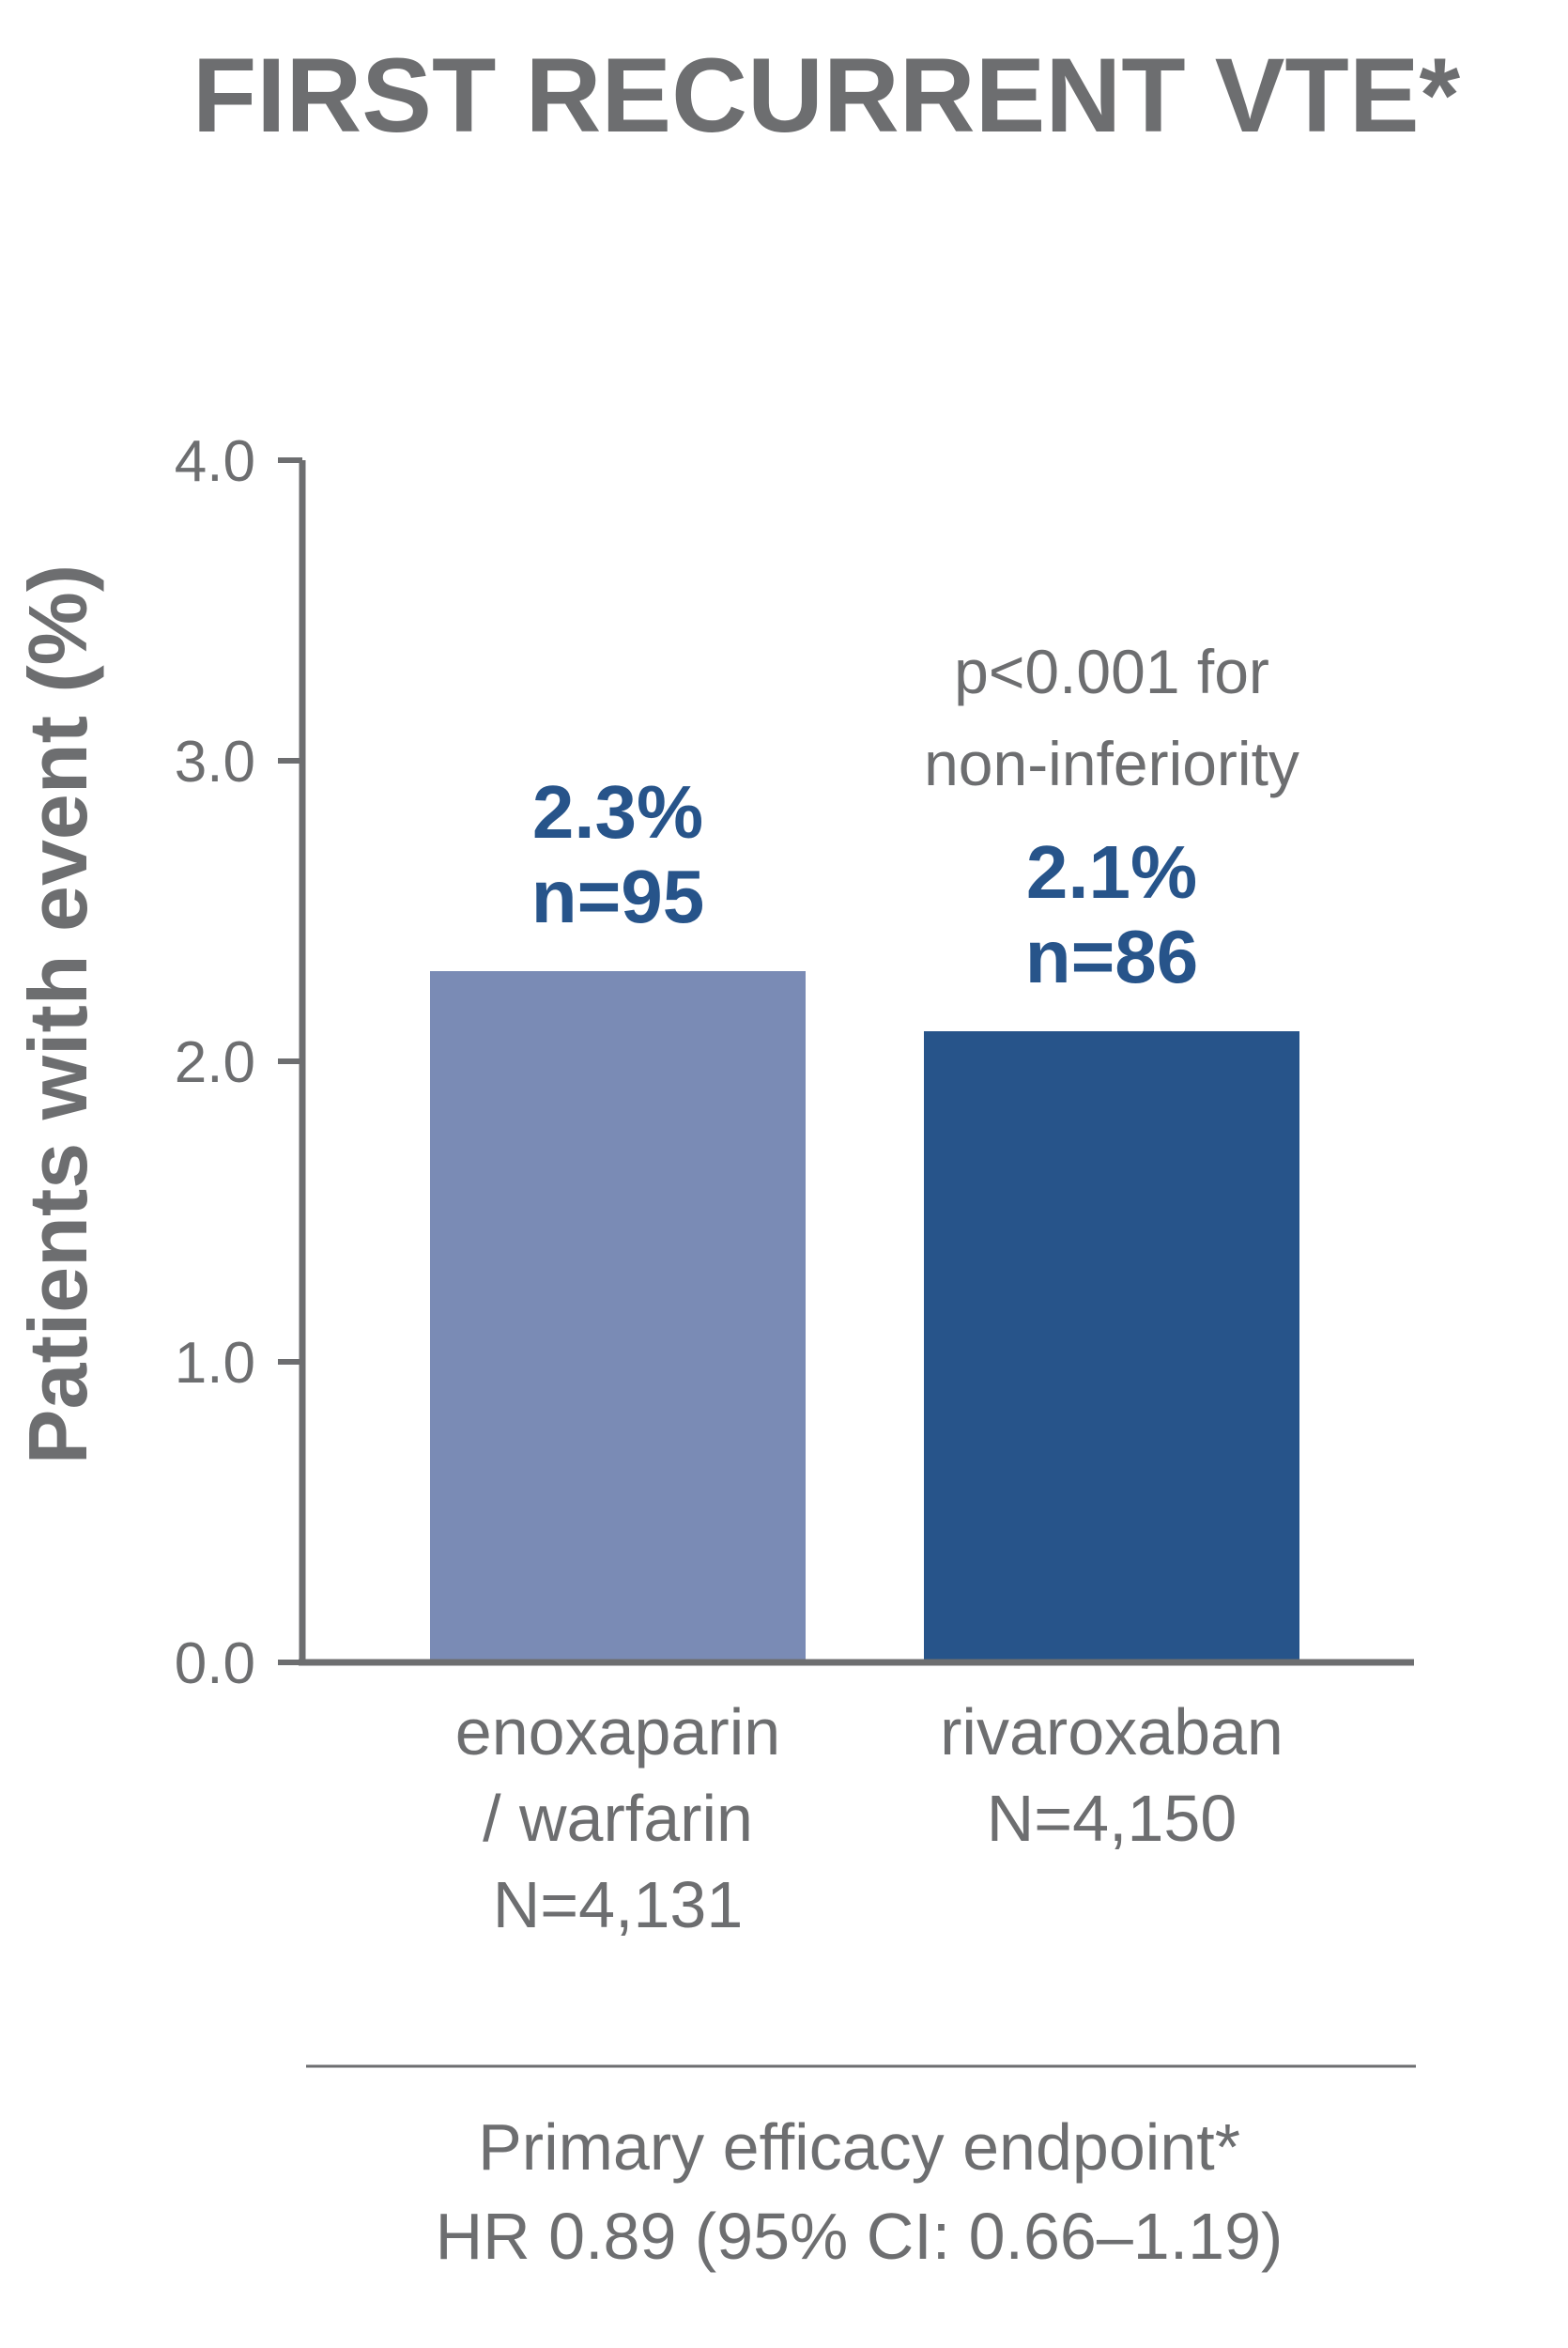  What do you see at coordinates (215, 1664) in the screenshot?
I see `y-tick-label: 0.0` at bounding box center [215, 1664].